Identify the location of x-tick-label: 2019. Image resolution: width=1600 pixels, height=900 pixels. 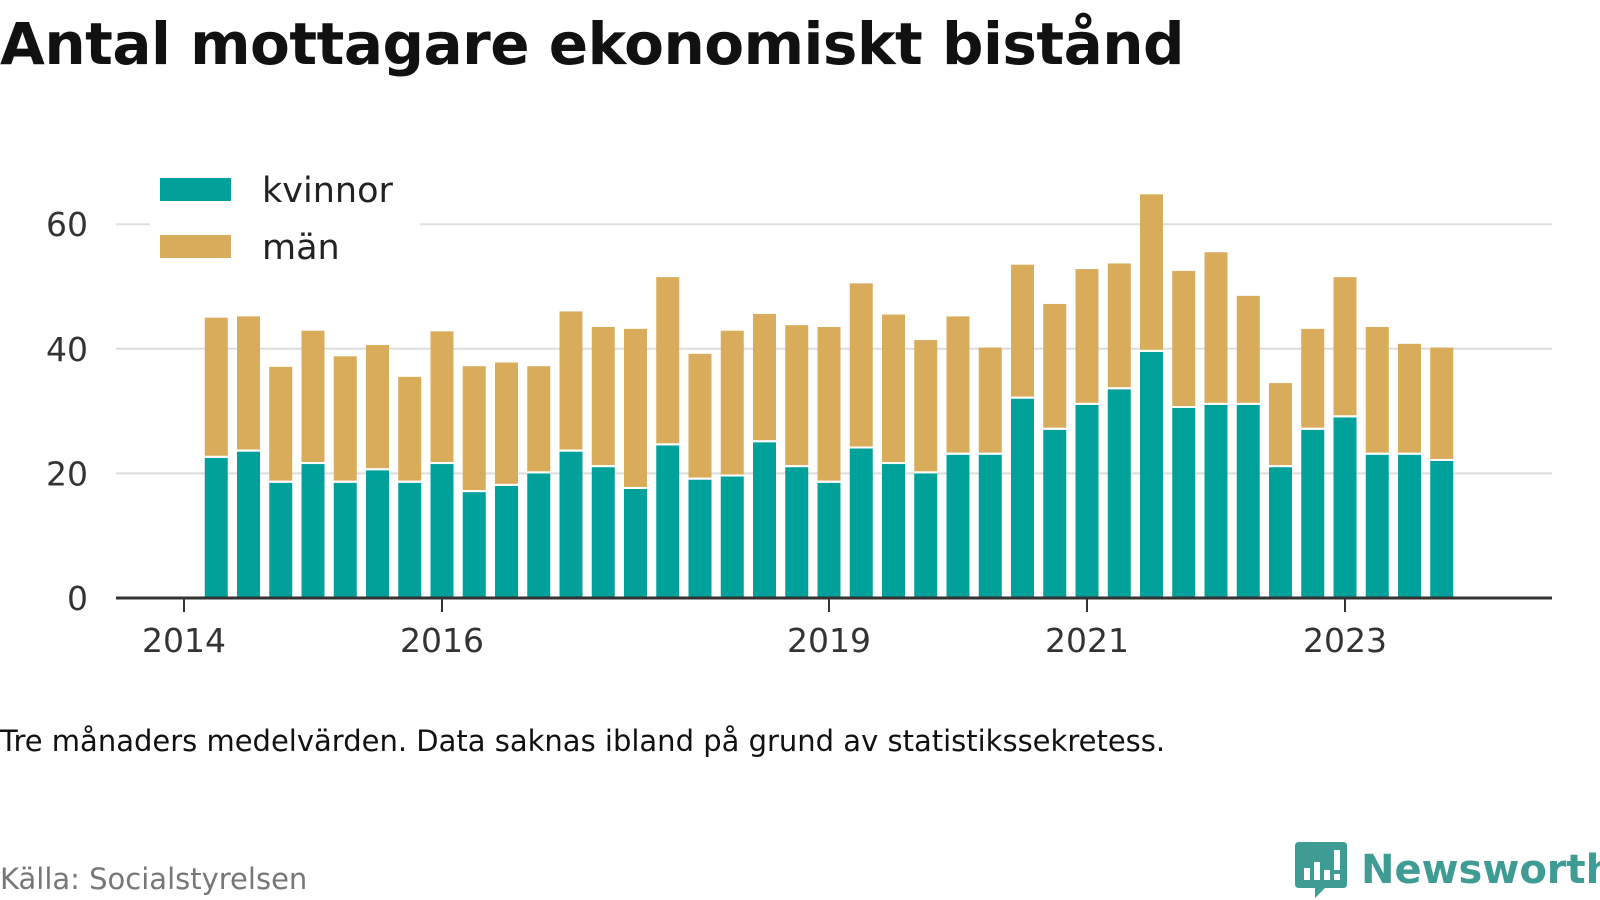
(829, 640).